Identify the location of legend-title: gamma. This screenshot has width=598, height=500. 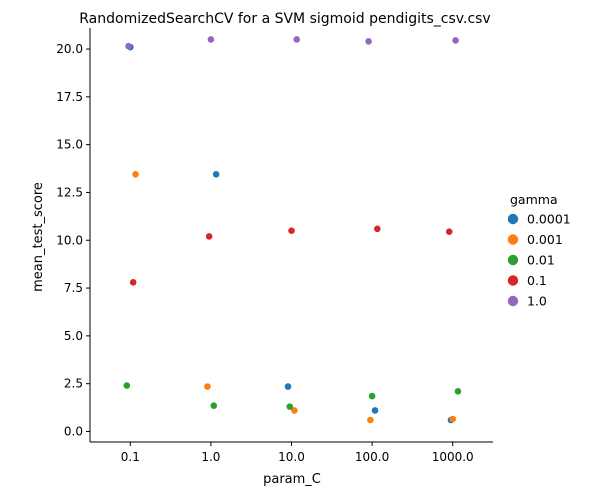
(534, 199).